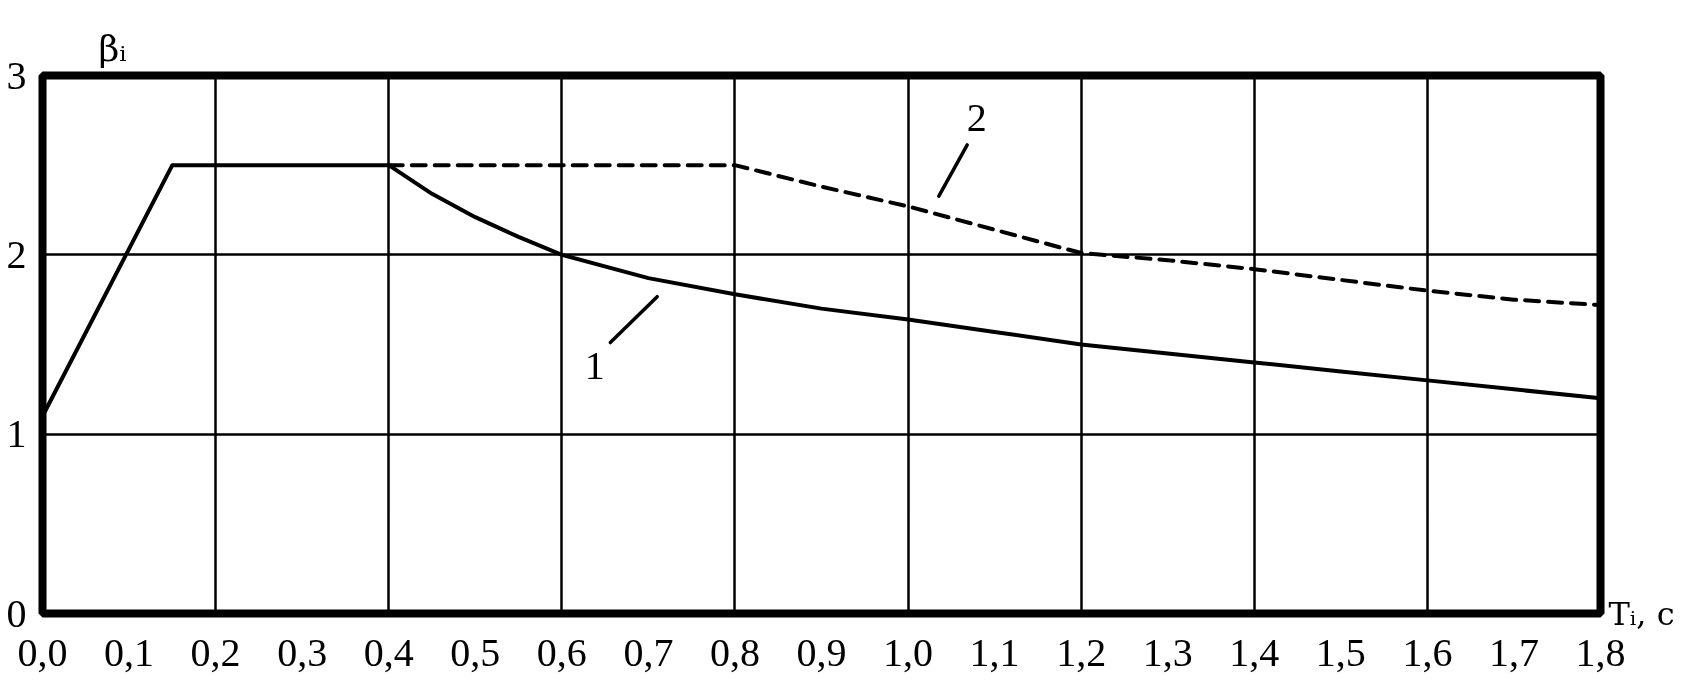 The image size is (1694, 684). What do you see at coordinates (388, 652) in the screenshot?
I see `x-tick-label: 0,4` at bounding box center [388, 652].